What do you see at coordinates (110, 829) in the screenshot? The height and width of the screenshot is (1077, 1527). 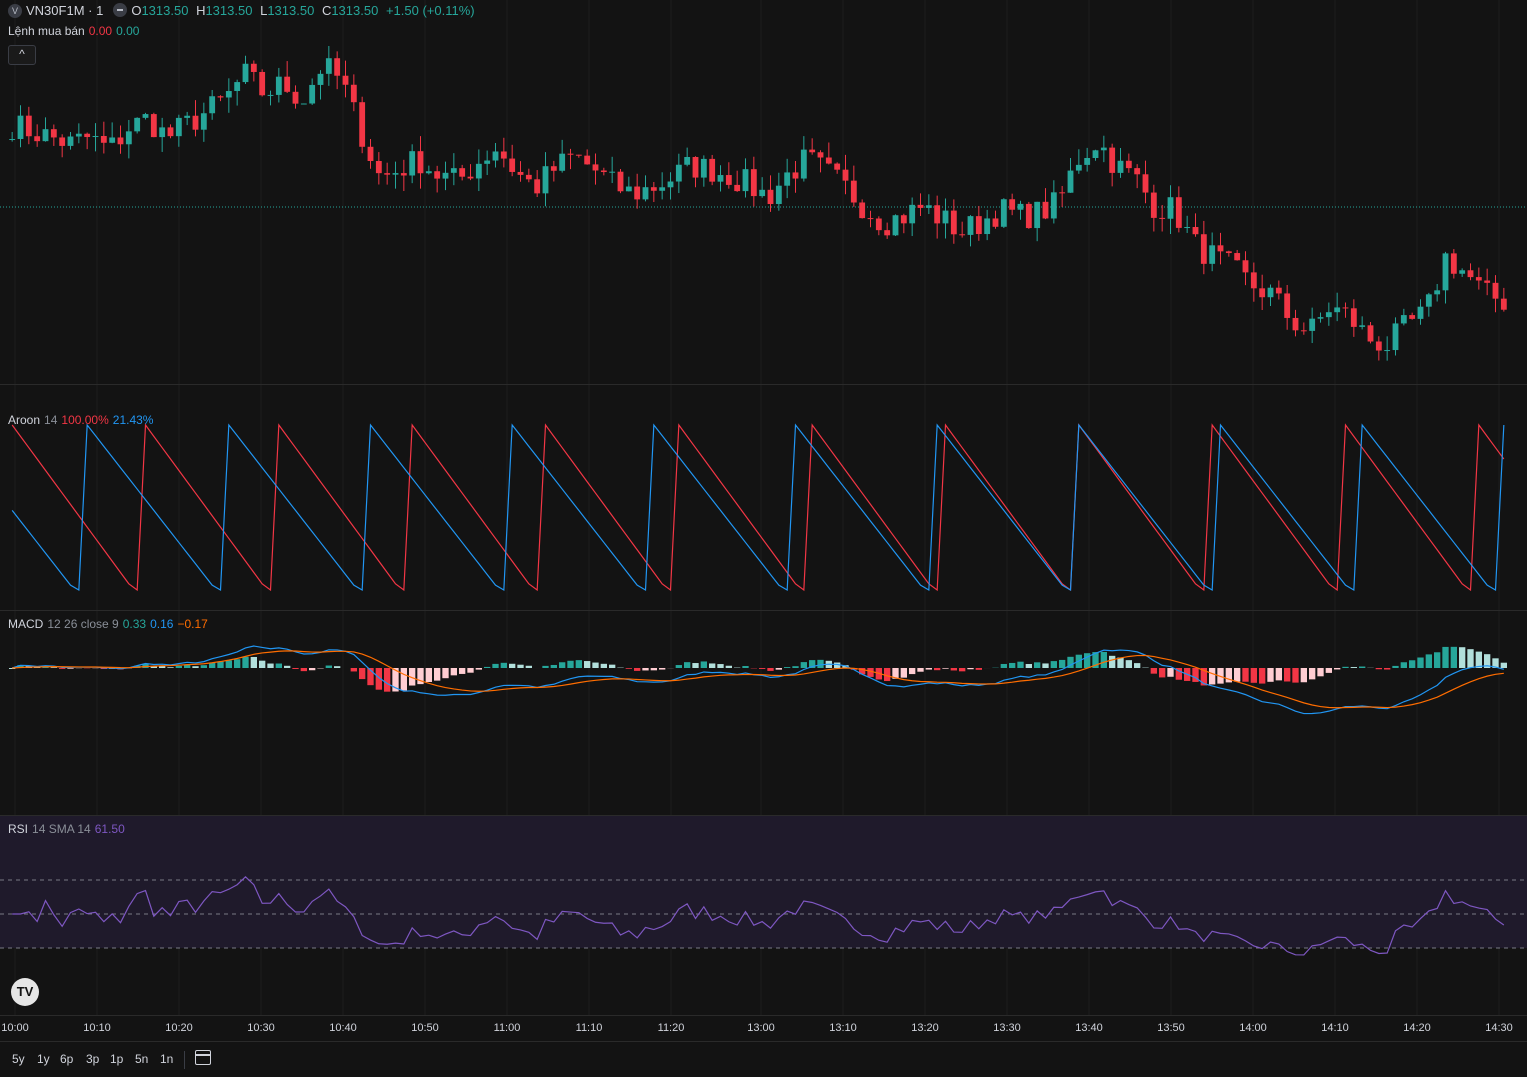 I see `rsi-value: 61.50` at bounding box center [110, 829].